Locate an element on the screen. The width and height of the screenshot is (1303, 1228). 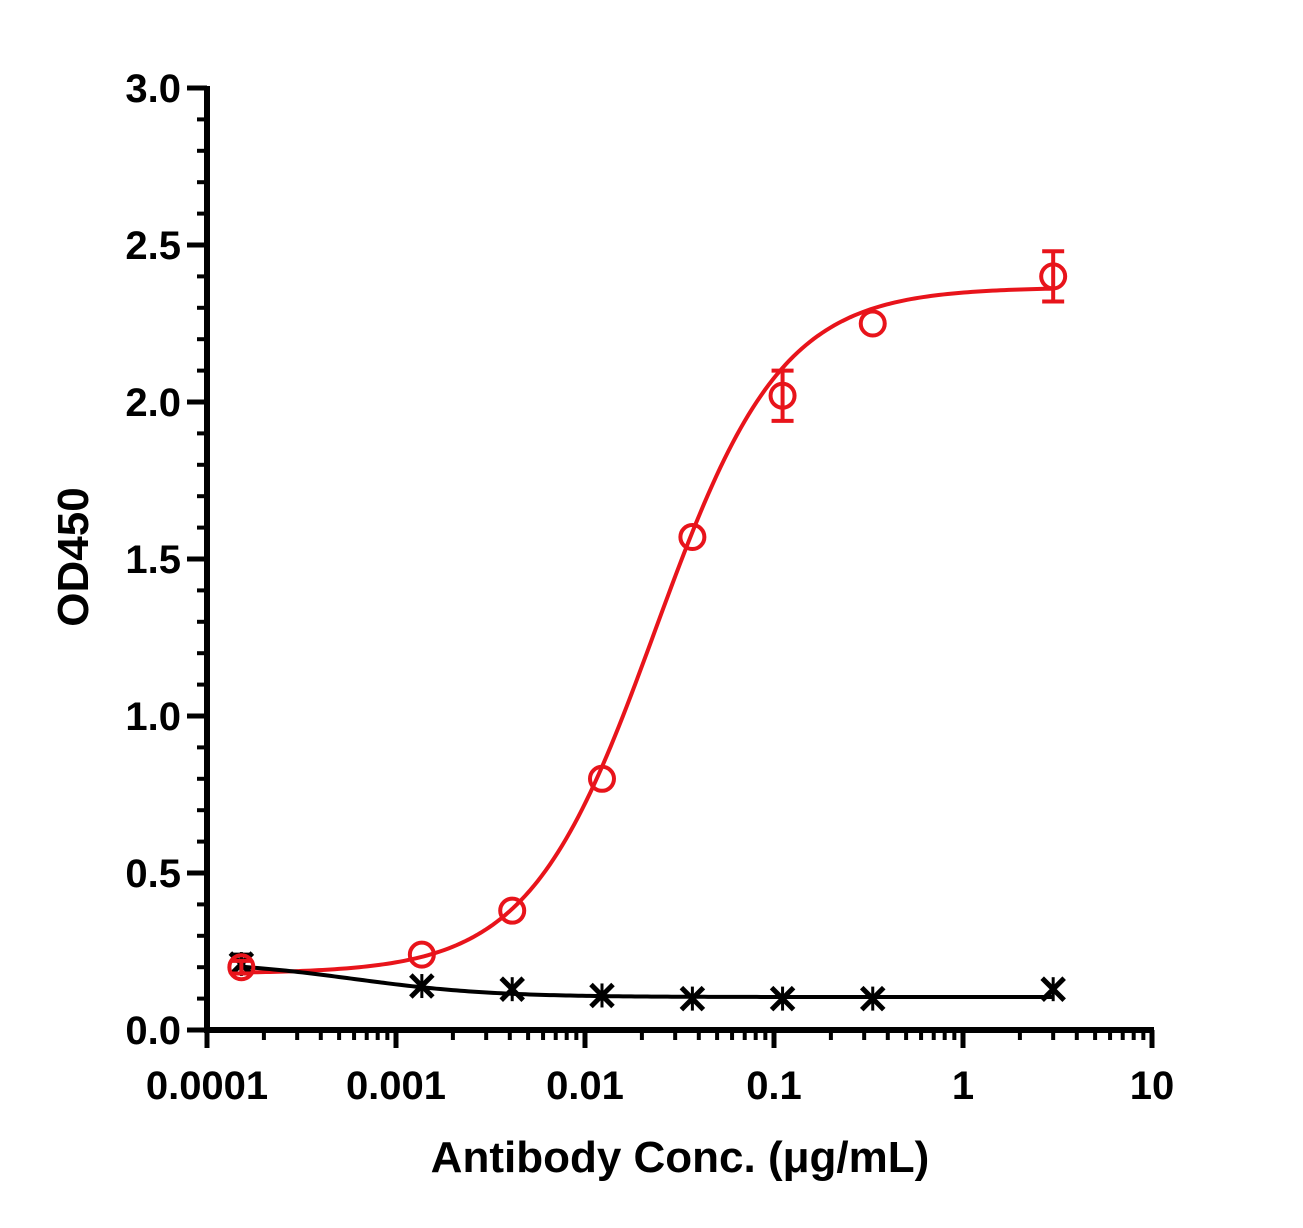
y-tick-label: 2.5 is located at coordinates (153, 246).